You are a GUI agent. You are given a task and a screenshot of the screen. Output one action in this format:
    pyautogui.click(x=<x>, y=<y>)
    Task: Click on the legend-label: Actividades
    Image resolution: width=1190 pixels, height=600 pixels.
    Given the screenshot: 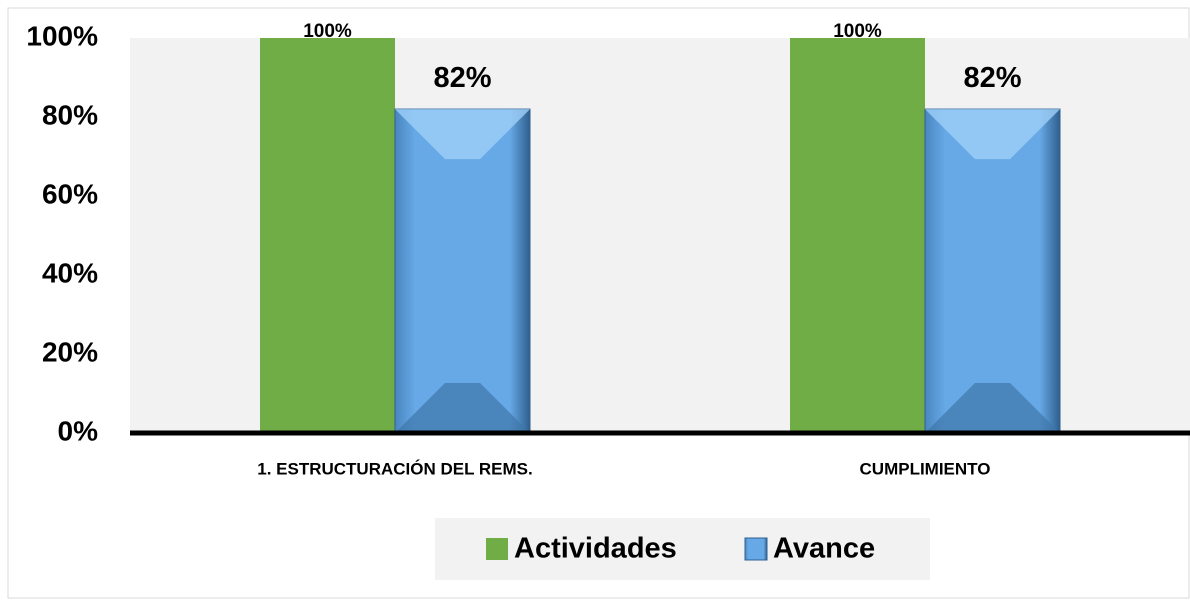 What is the action you would take?
    pyautogui.click(x=595, y=549)
    